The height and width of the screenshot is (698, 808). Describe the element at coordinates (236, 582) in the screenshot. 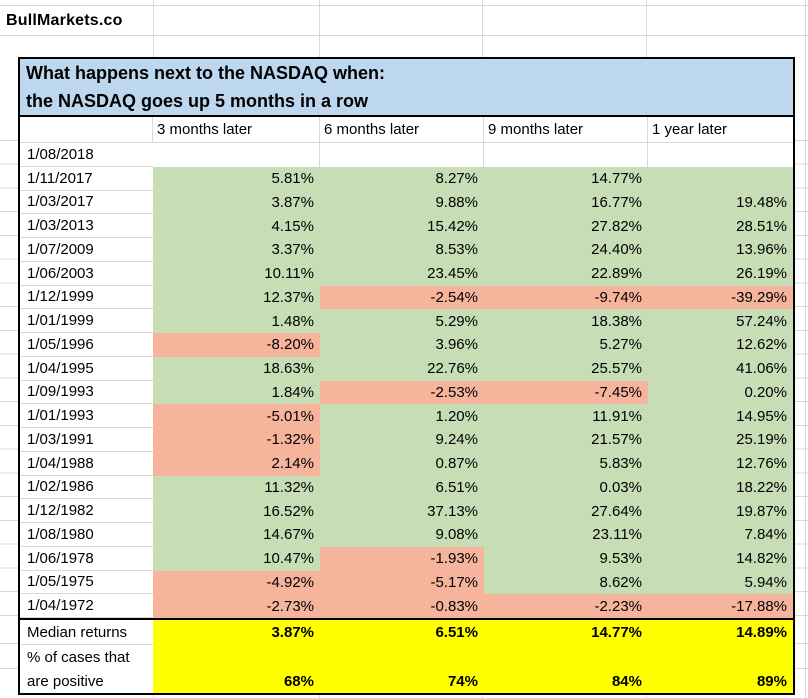

I see `value-cell: -4.92%` at that location.